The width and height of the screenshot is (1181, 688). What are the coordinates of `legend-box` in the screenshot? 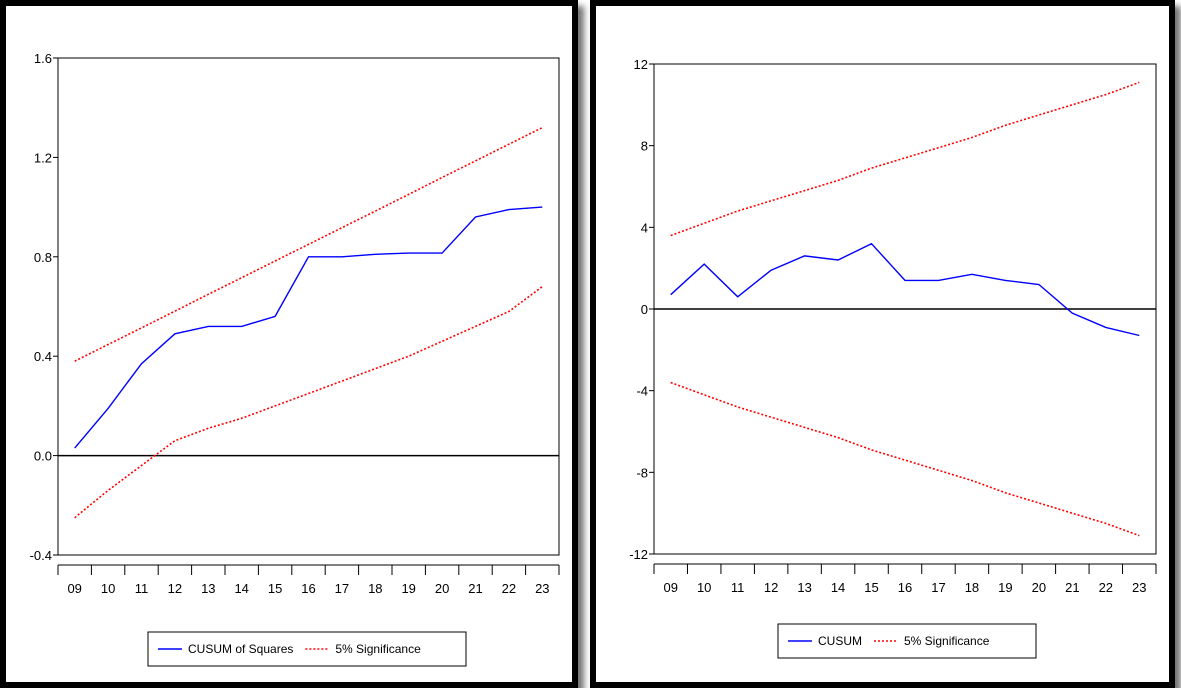 It's located at (907, 641).